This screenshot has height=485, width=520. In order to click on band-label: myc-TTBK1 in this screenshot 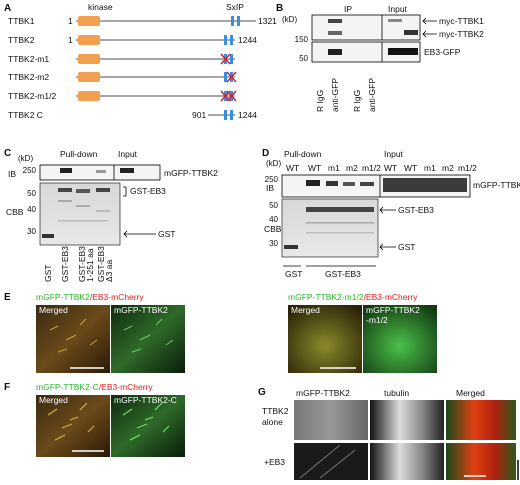, I will do `click(461, 21)`.